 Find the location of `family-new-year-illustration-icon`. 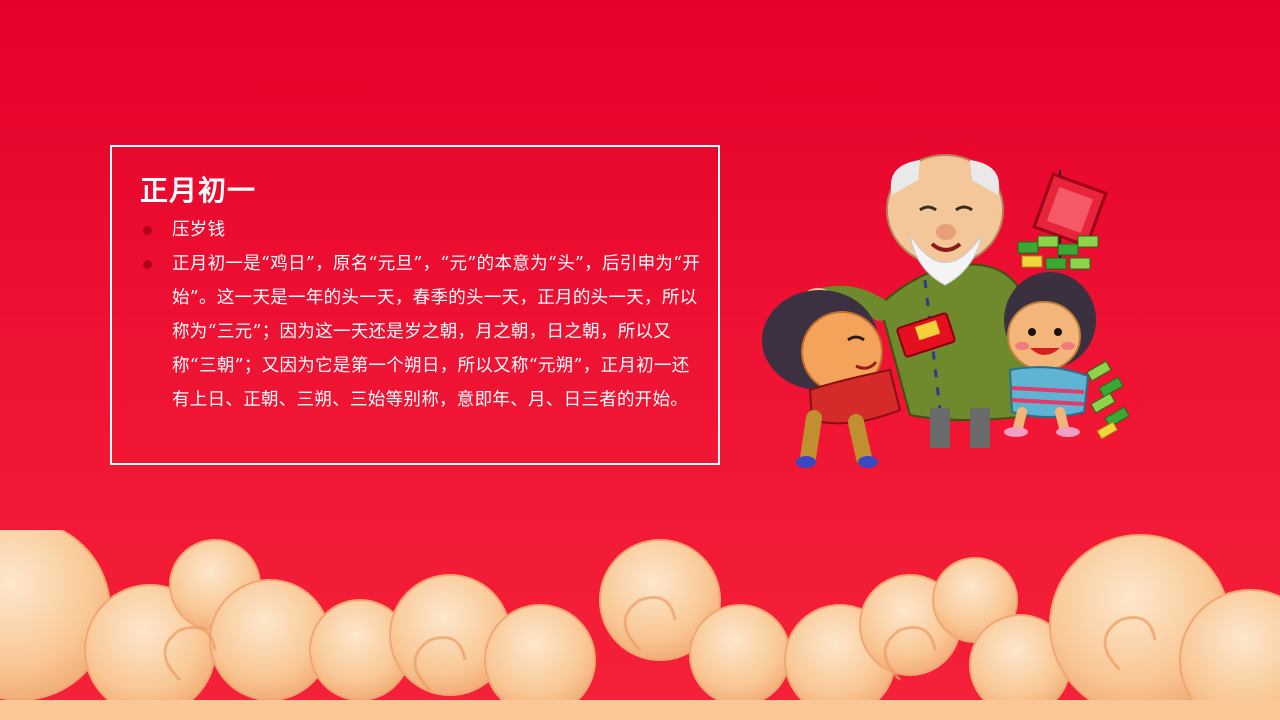

family-new-year-illustration-icon is located at coordinates (946, 311).